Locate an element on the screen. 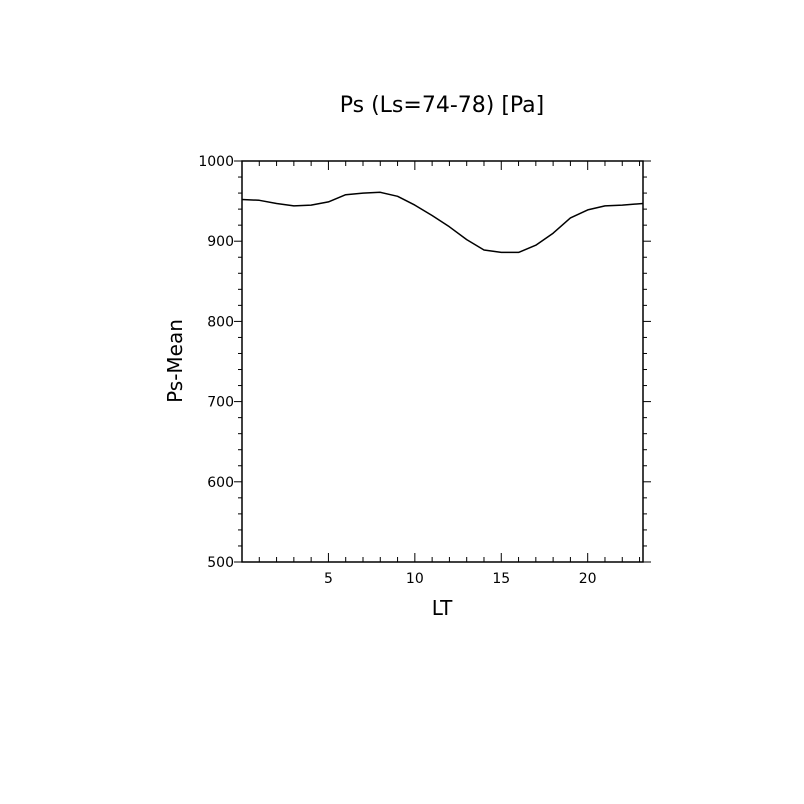 This screenshot has height=804, width=804. y-tick-label: 600 is located at coordinates (220, 483).